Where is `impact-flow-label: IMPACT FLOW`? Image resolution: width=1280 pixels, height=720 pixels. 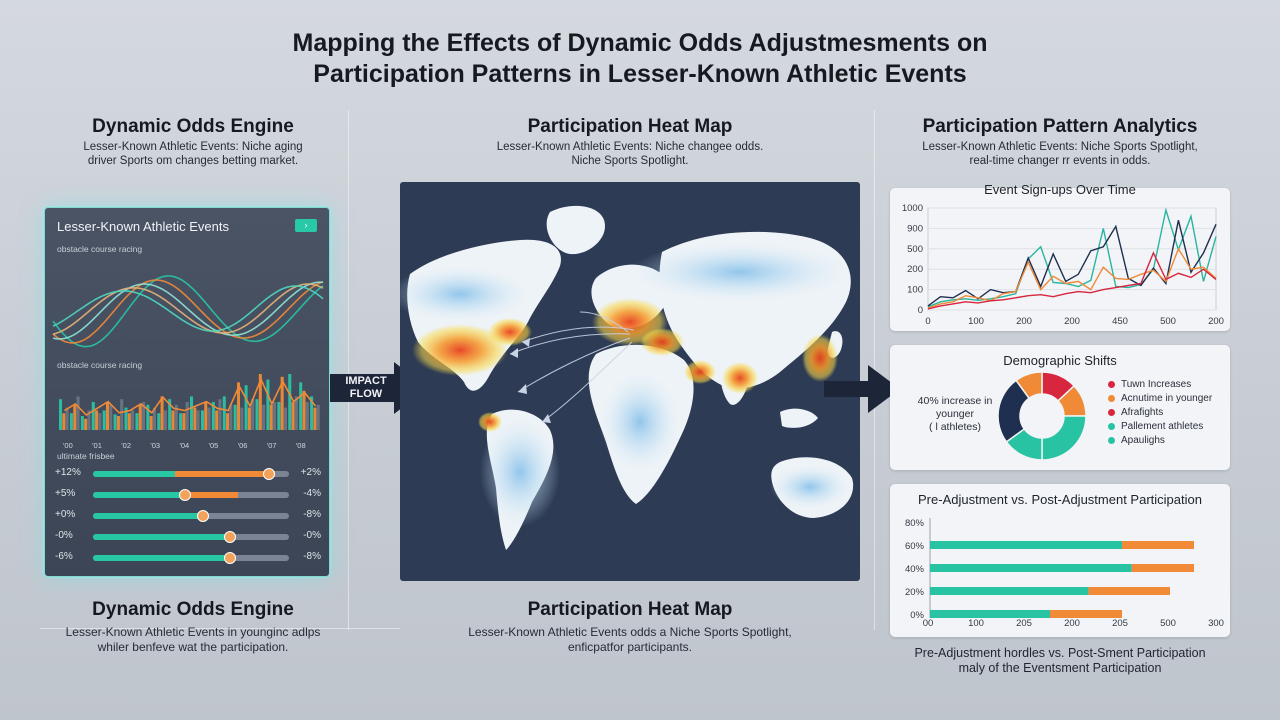
impact-flow-label: IMPACT FLOW is located at coordinates (366, 388).